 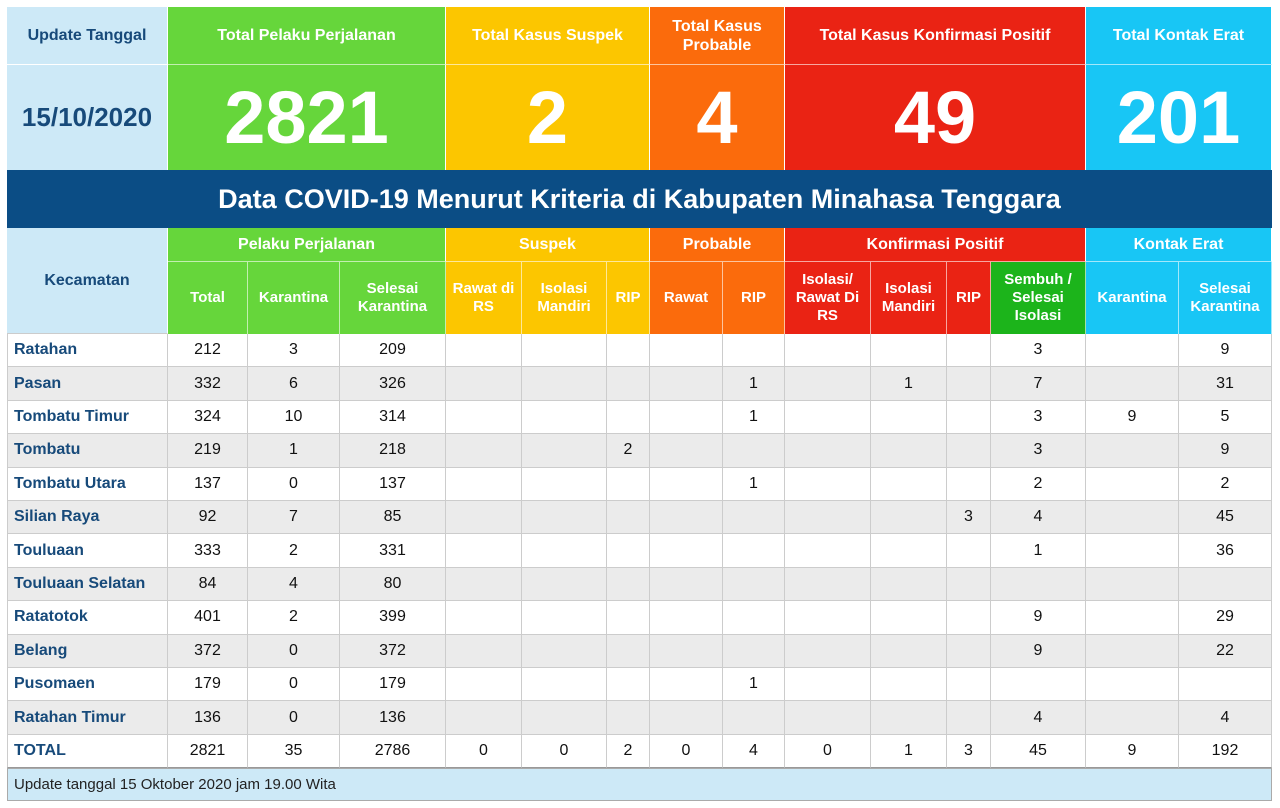 What do you see at coordinates (87, 36) in the screenshot?
I see `update-label: Update Tanggal` at bounding box center [87, 36].